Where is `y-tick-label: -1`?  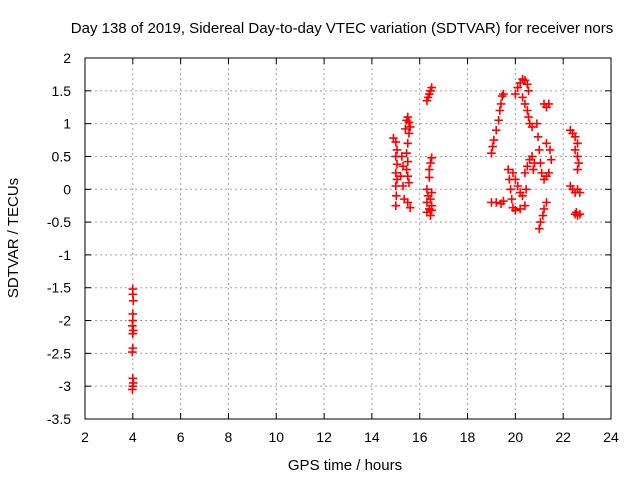 y-tick-label: -1 is located at coordinates (65, 255).